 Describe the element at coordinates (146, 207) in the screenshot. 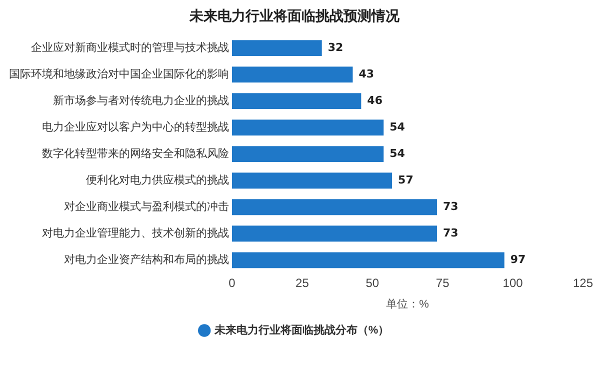

I see `y-tick-label: 对企业商业模式与盈利模式的冲击` at that location.